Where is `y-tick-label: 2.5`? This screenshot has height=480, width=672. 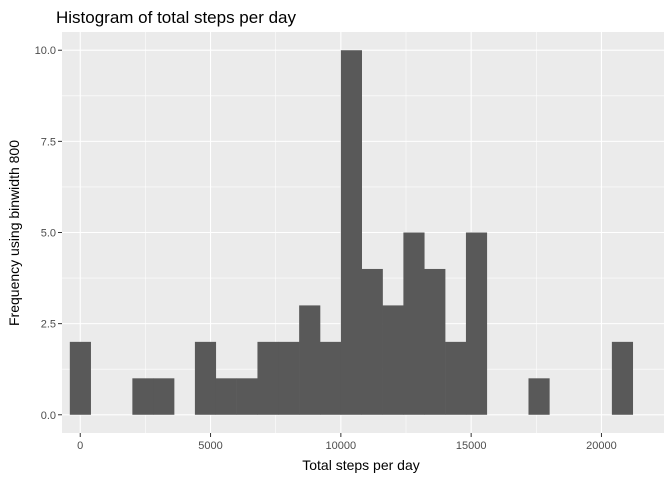
y-tick-label: 2.5 is located at coordinates (48, 325).